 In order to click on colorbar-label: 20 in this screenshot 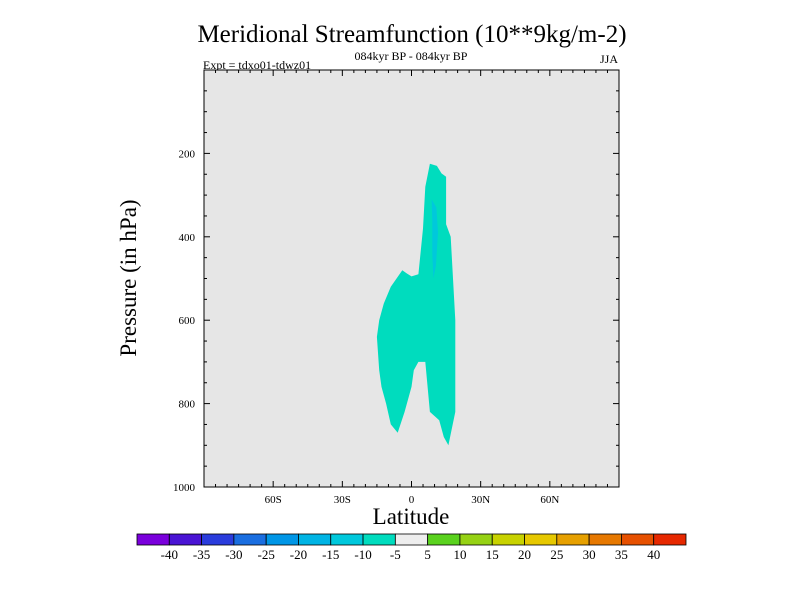, I will do `click(524, 554)`.